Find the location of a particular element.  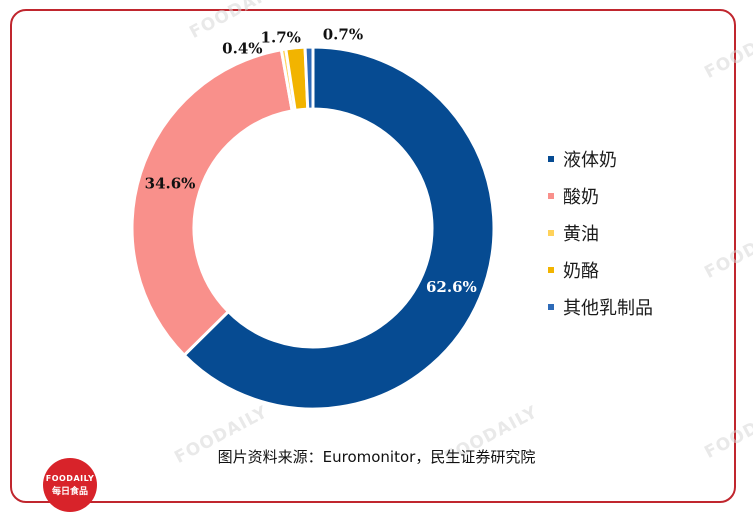

legend-item-4: 其他乳制品 is located at coordinates (600, 306).